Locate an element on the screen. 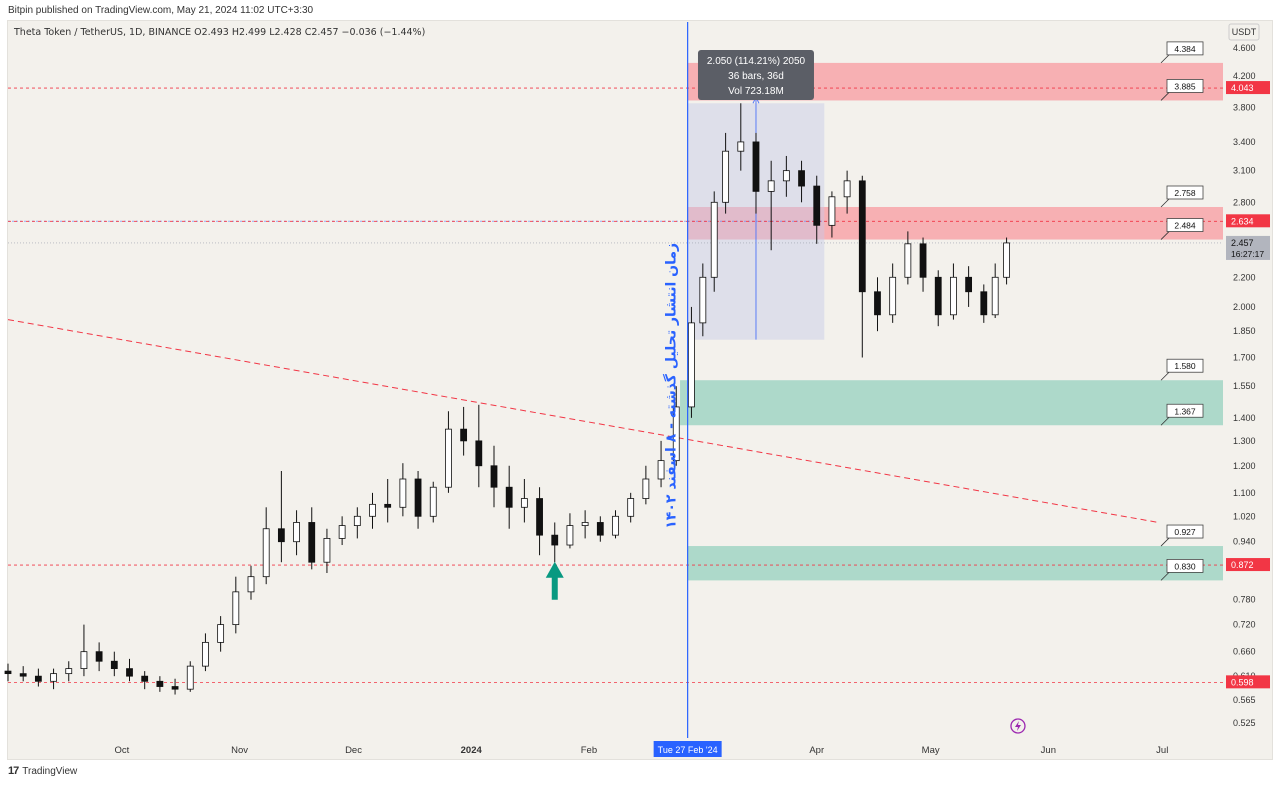 The width and height of the screenshot is (1280, 785). time-tick-label: Oct is located at coordinates (122, 750).